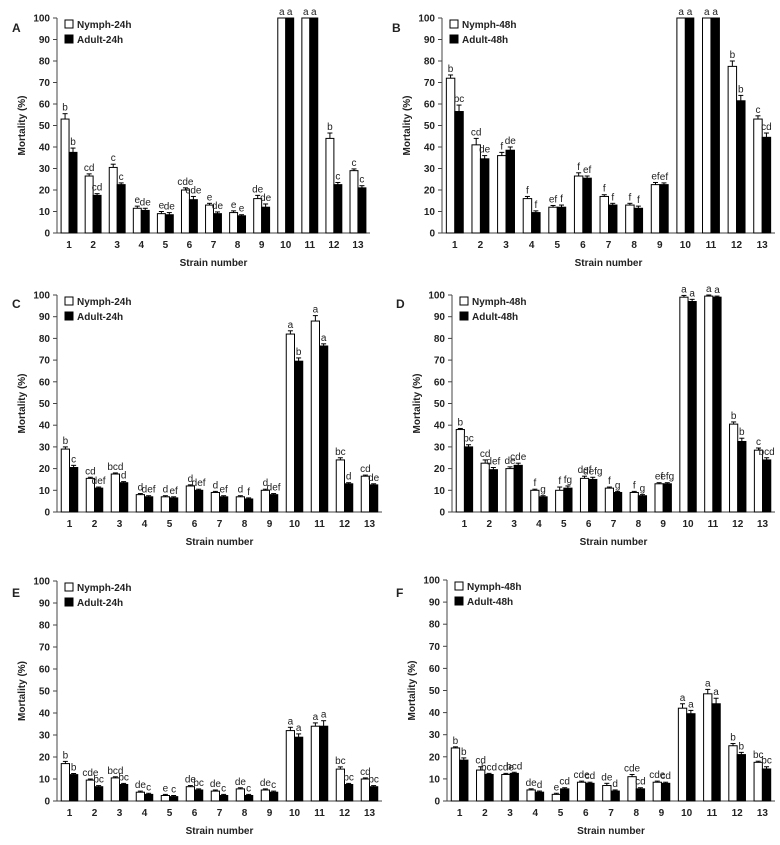 The height and width of the screenshot is (845, 780). Describe the element at coordinates (489, 524) in the screenshot. I see `x-tick-label: 2` at that location.